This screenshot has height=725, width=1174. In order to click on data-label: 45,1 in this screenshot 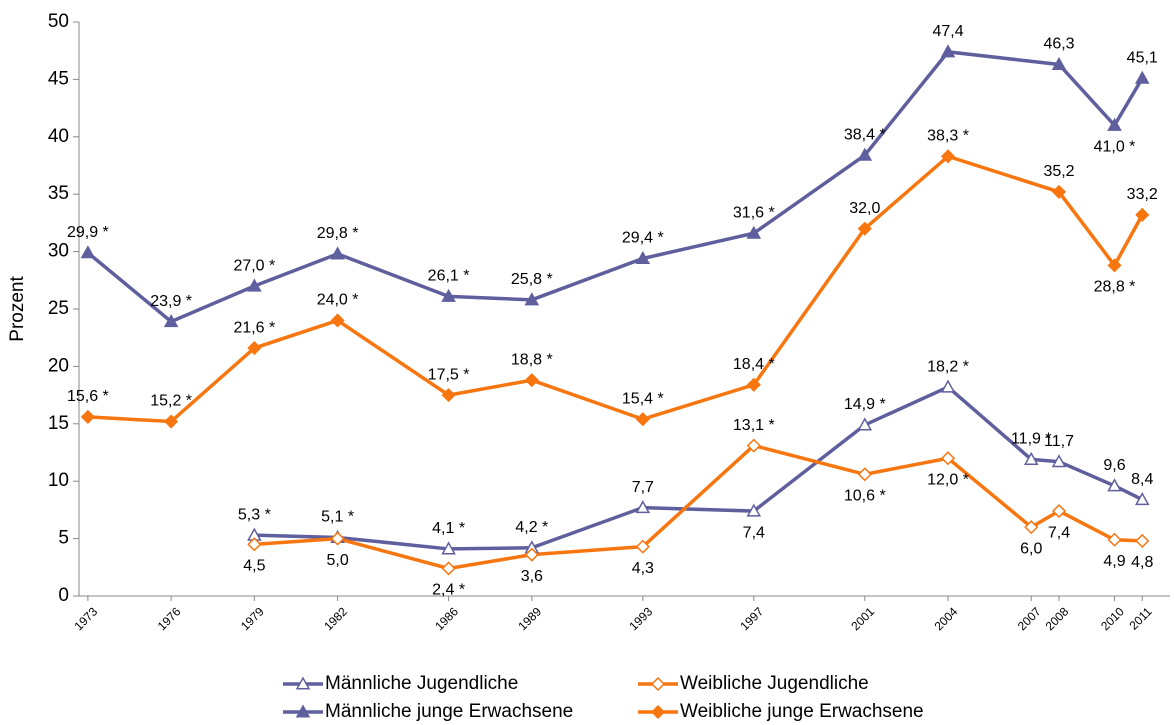, I will do `click(1142, 57)`.